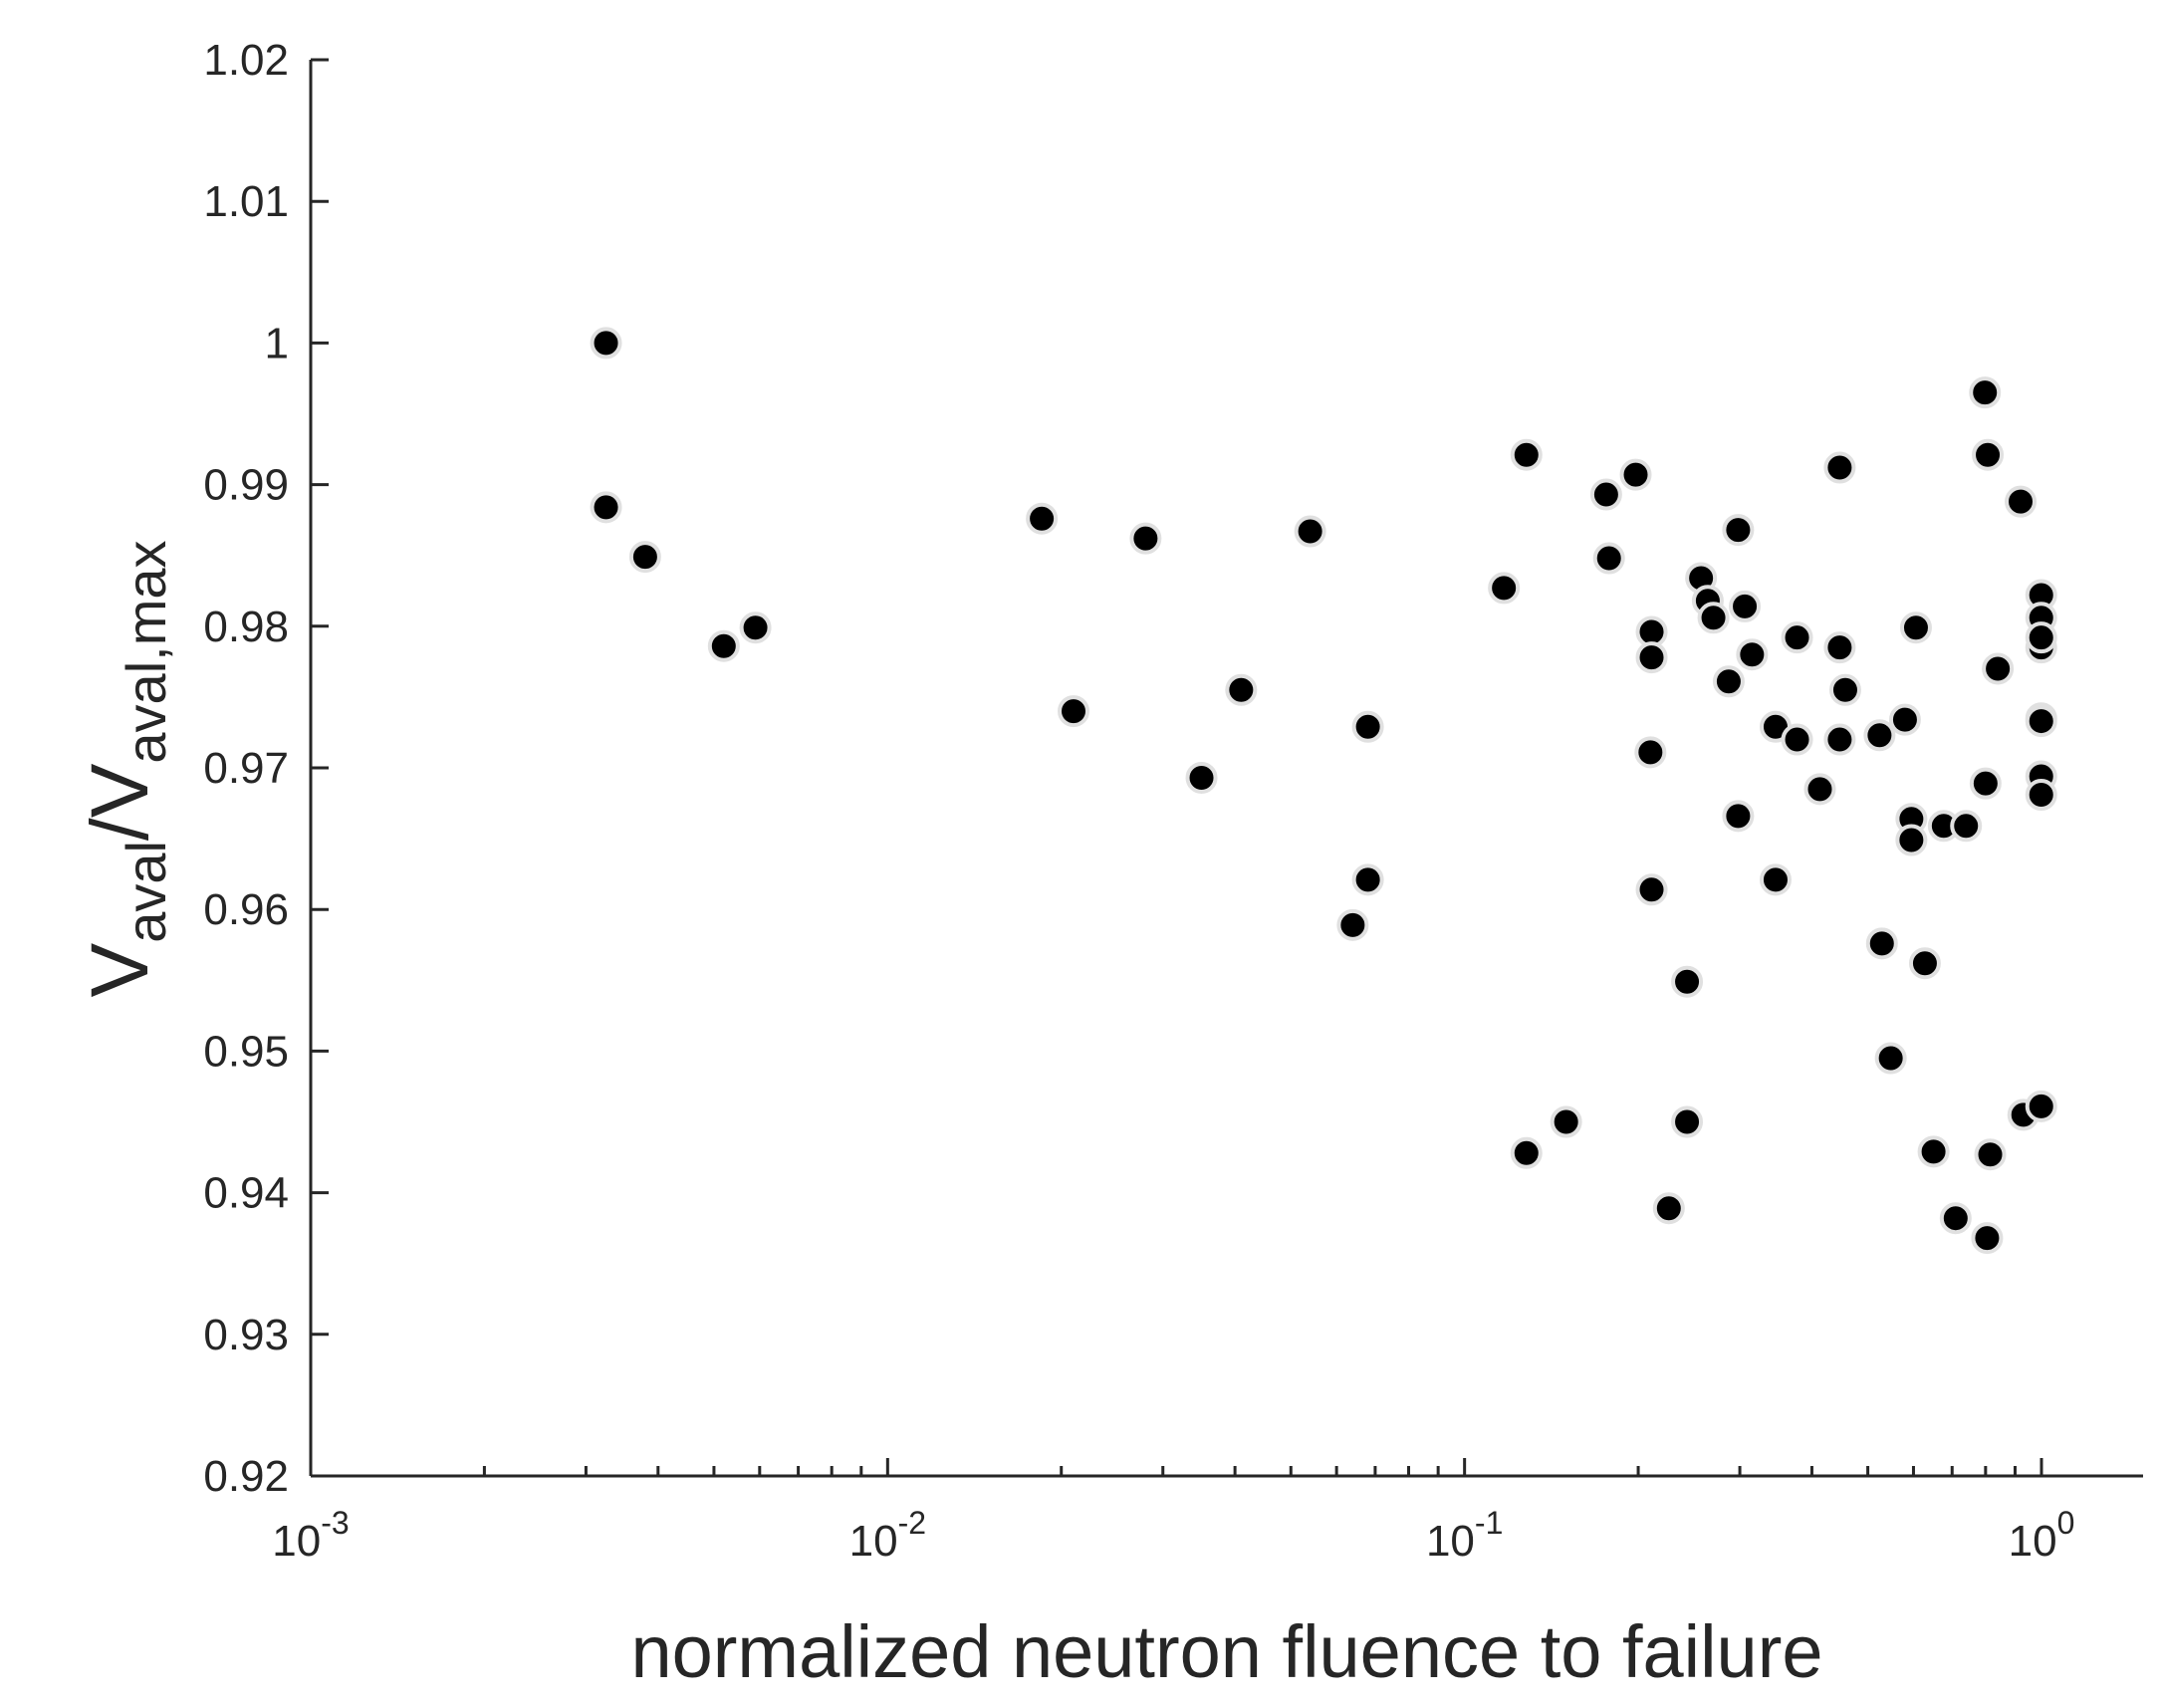 The width and height of the screenshot is (2160, 1708). Describe the element at coordinates (1489, 1523) in the screenshot. I see `x-tick-label-exponent: -1` at that location.